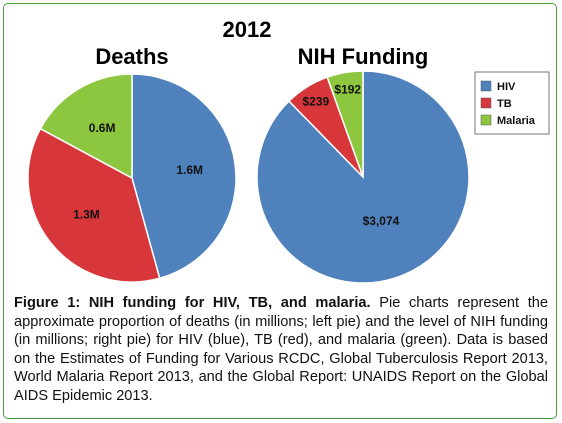  I want to click on deaths-tb-slice, so click(94, 205).